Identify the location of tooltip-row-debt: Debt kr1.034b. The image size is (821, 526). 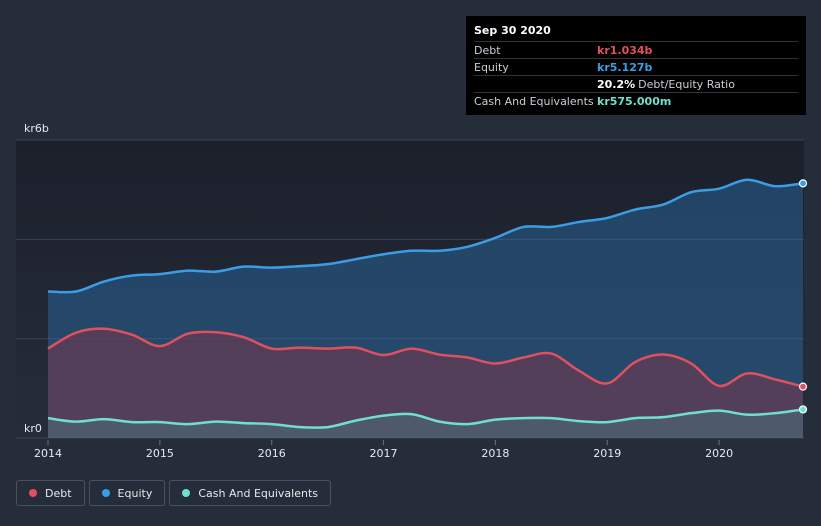
(636, 50).